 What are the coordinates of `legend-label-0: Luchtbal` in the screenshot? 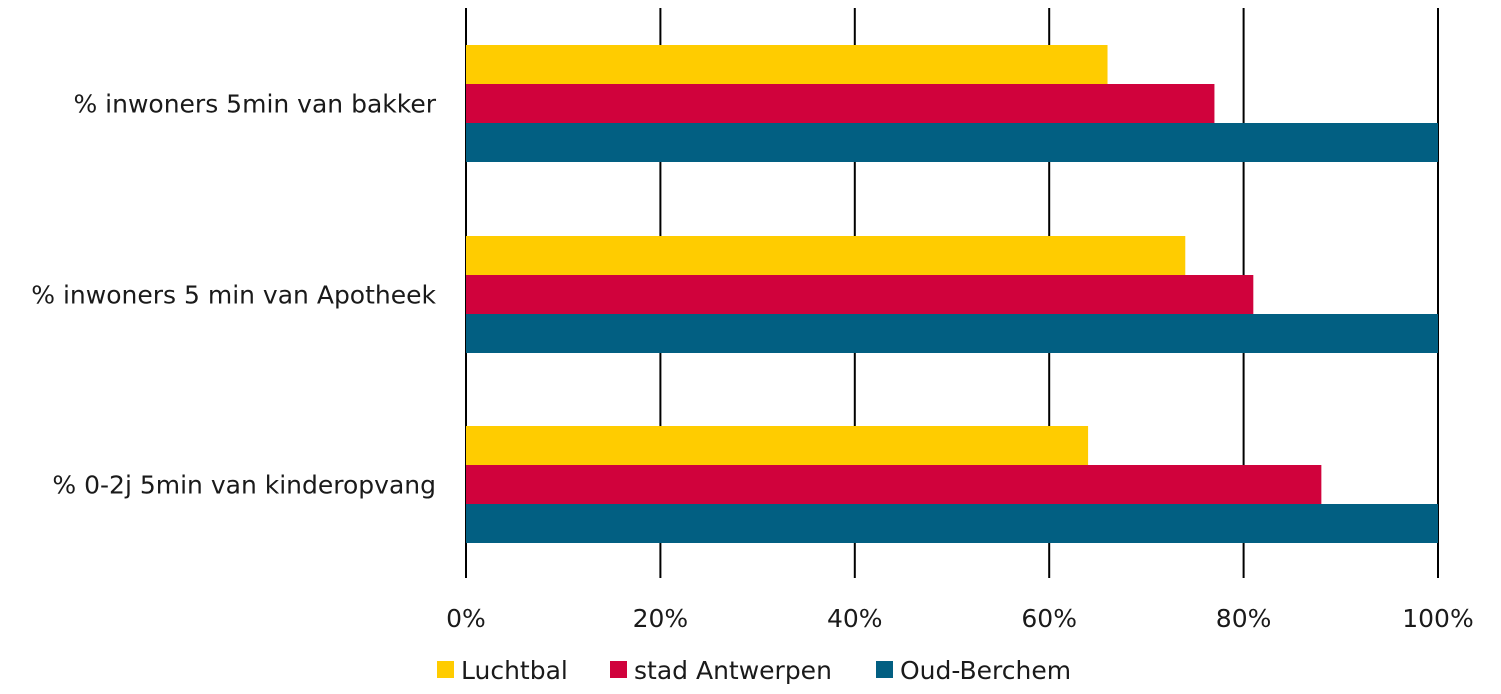 It's located at (514, 670).